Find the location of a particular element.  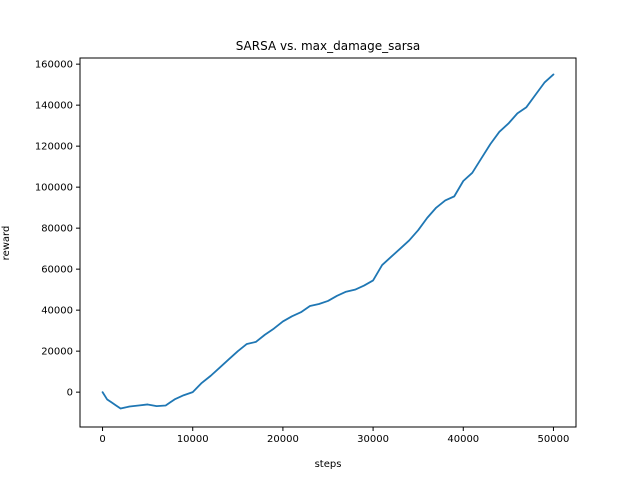

y-tick-label: 160000 is located at coordinates (54, 65).